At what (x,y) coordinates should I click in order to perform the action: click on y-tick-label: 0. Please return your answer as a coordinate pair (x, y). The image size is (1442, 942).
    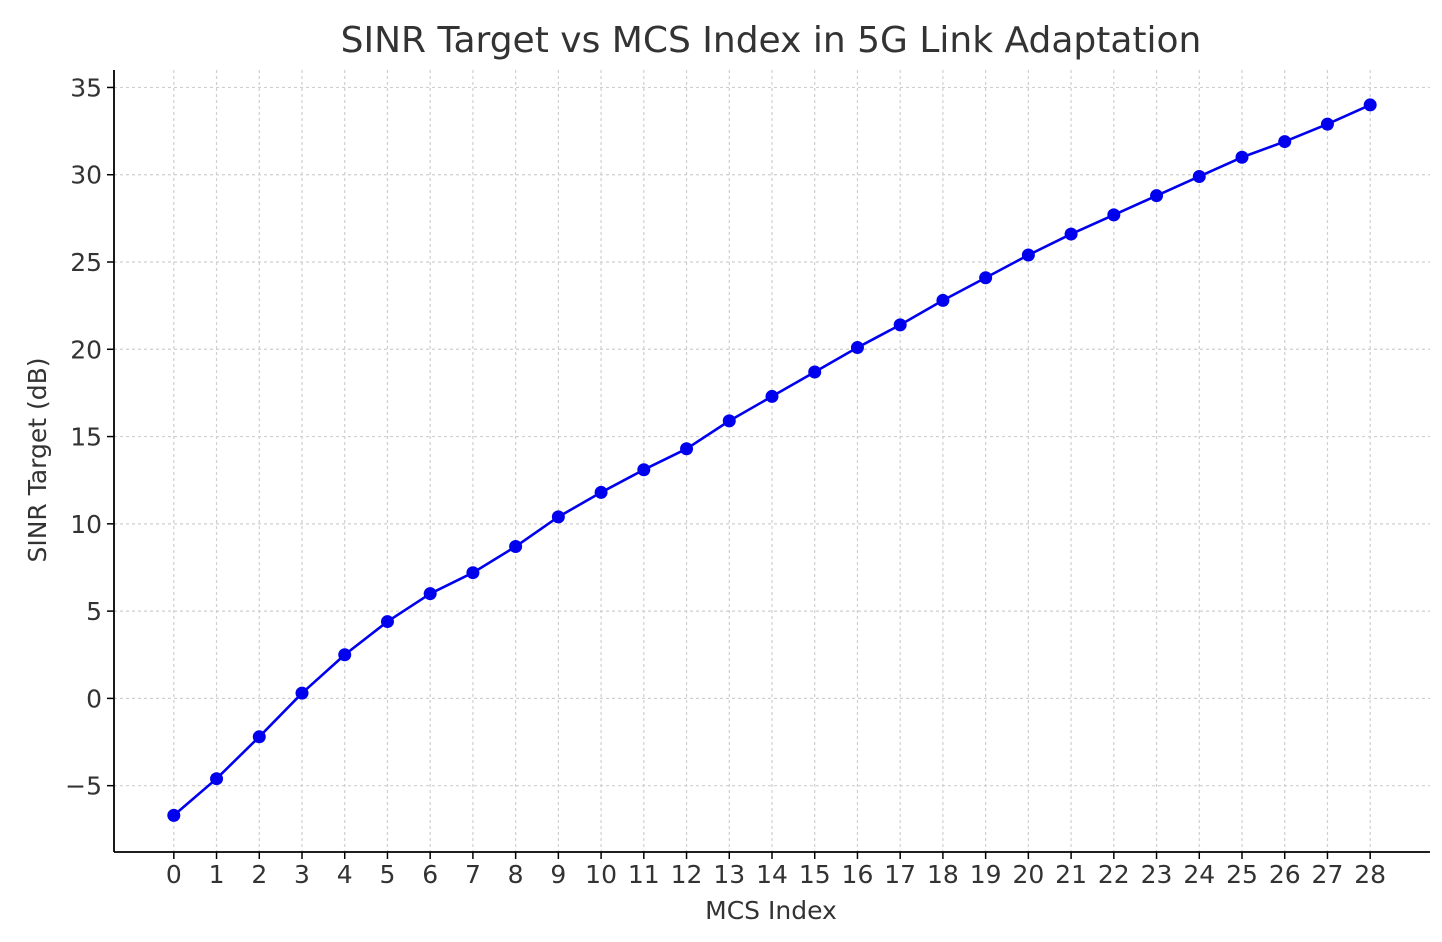
    Looking at the image, I should click on (94, 698).